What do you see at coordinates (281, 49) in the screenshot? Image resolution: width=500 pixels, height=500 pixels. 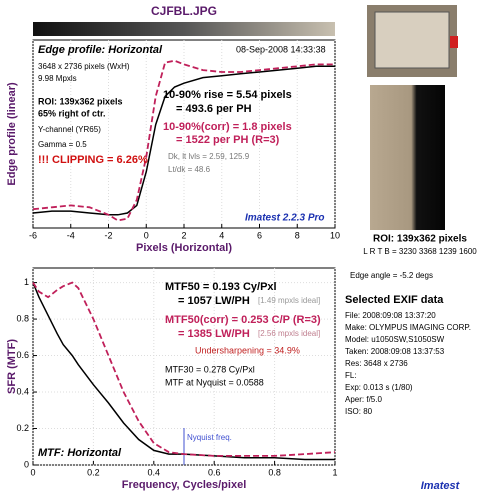 I see `annotation: 08-Sep-2008 14:33:38` at bounding box center [281, 49].